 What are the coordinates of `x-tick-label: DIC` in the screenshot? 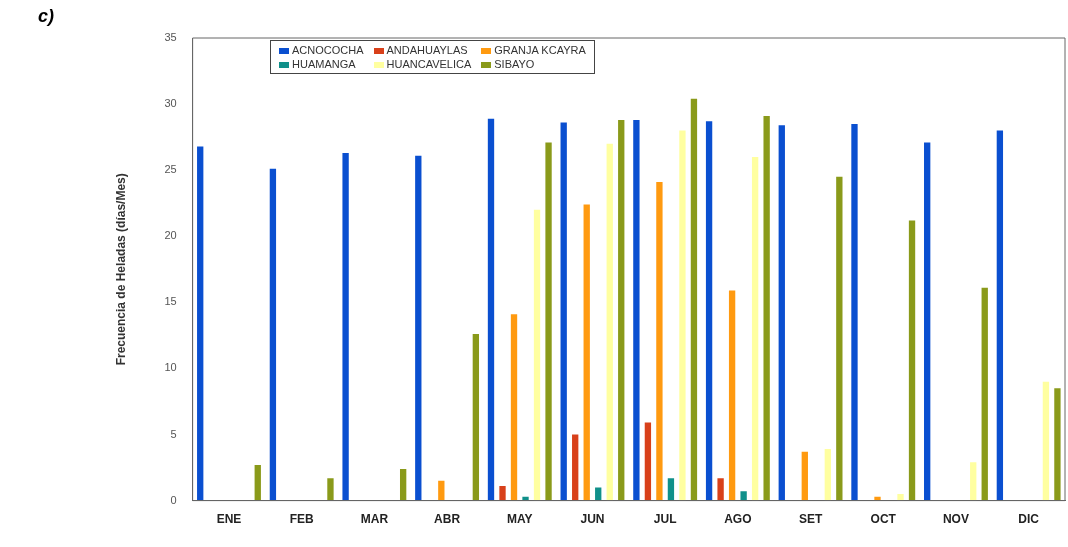 It's located at (1029, 519).